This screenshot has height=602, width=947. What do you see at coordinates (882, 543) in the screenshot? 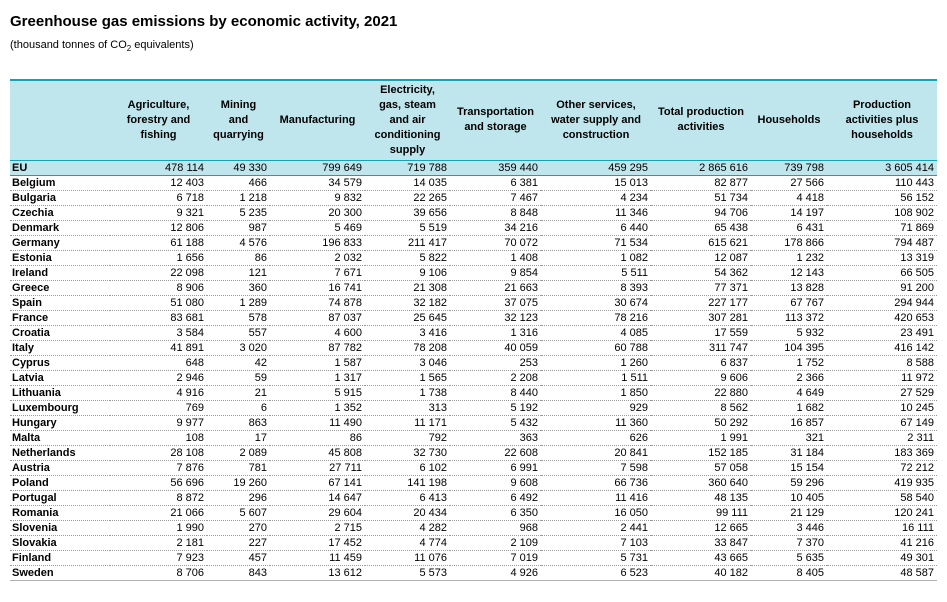
I see `table-cell: 41 216` at bounding box center [882, 543].